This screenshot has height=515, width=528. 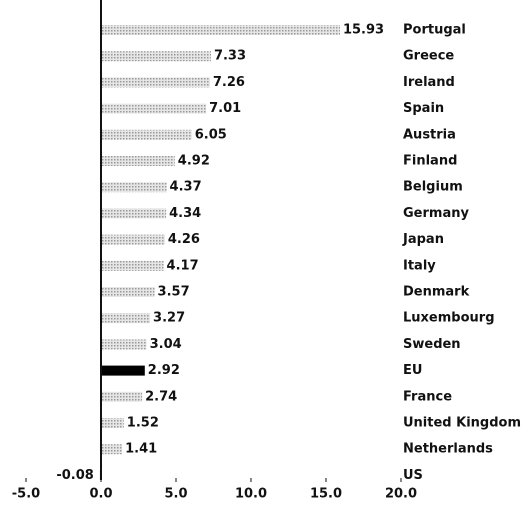 I want to click on category-label: Italy, so click(x=419, y=265).